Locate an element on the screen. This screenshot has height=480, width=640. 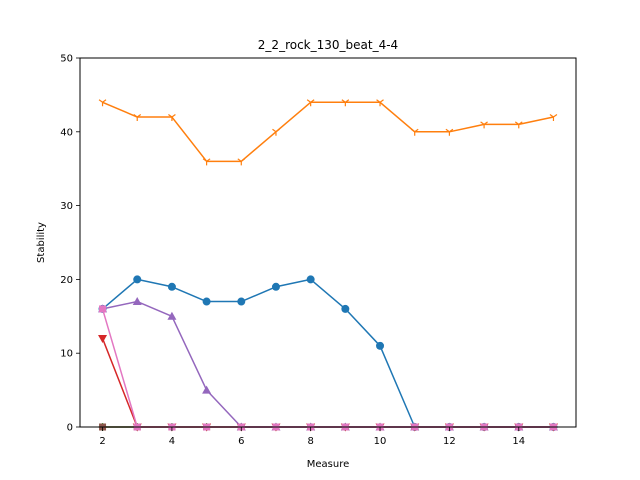
x-tick-label: 4 is located at coordinates (172, 441).